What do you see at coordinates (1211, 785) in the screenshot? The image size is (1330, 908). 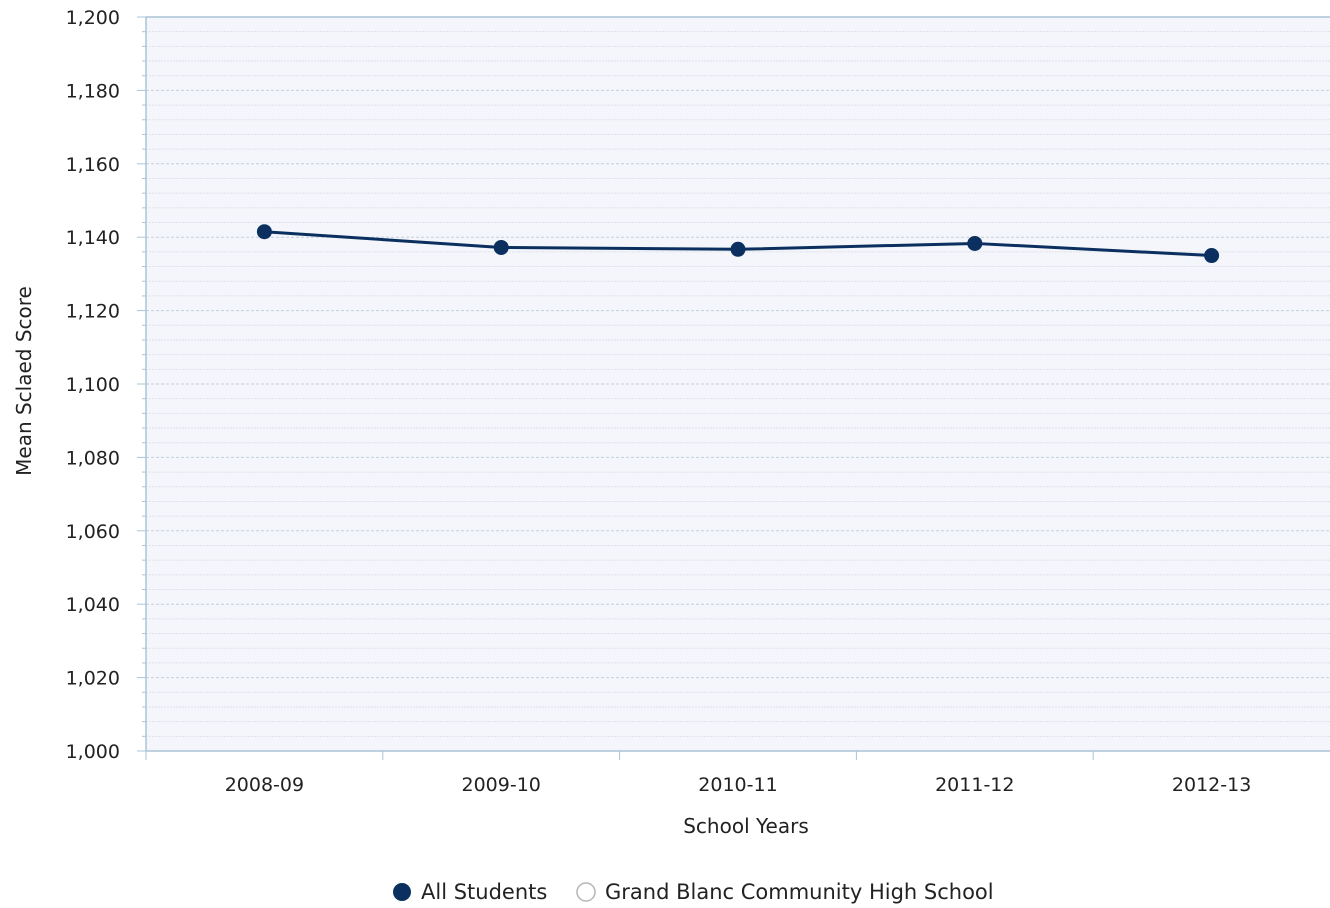 I see `x-tick-label: 2012-13` at bounding box center [1211, 785].